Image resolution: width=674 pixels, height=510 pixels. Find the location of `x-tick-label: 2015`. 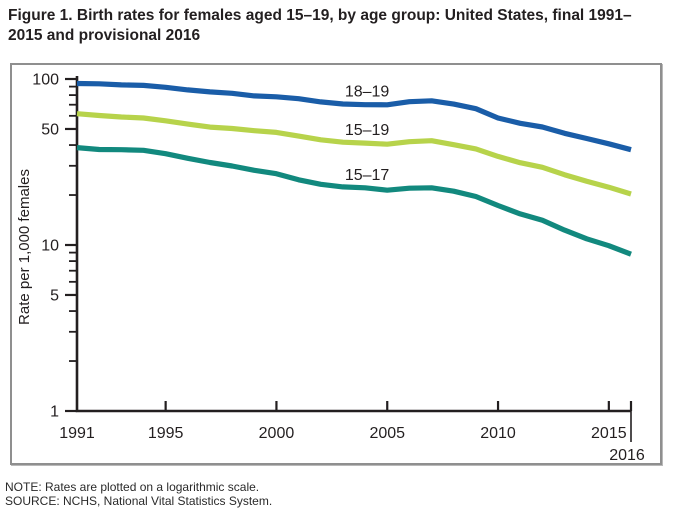

x-tick-label: 2015 is located at coordinates (609, 433).